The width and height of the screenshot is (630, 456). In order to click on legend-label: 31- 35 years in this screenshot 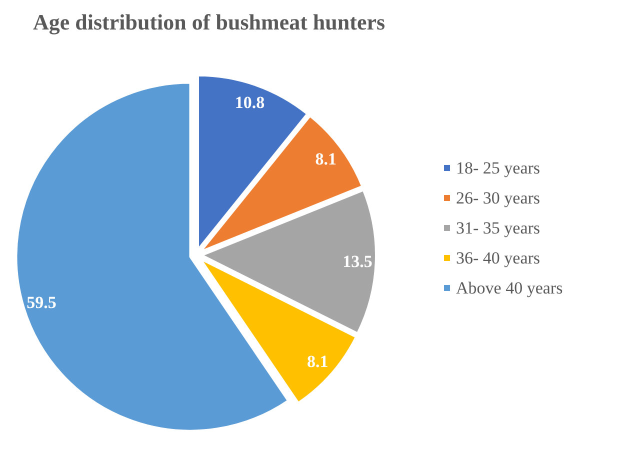, I will do `click(498, 228)`.